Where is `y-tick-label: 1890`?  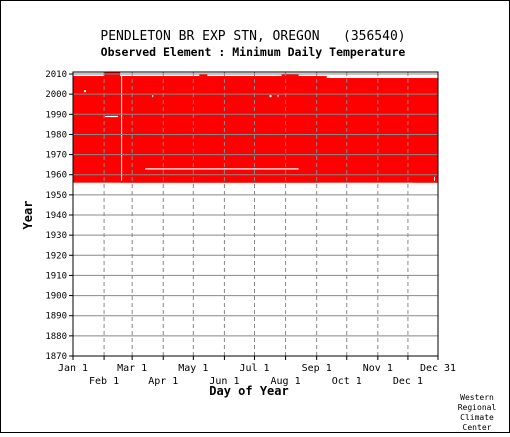 y-tick-label: 1890 is located at coordinates (56, 317).